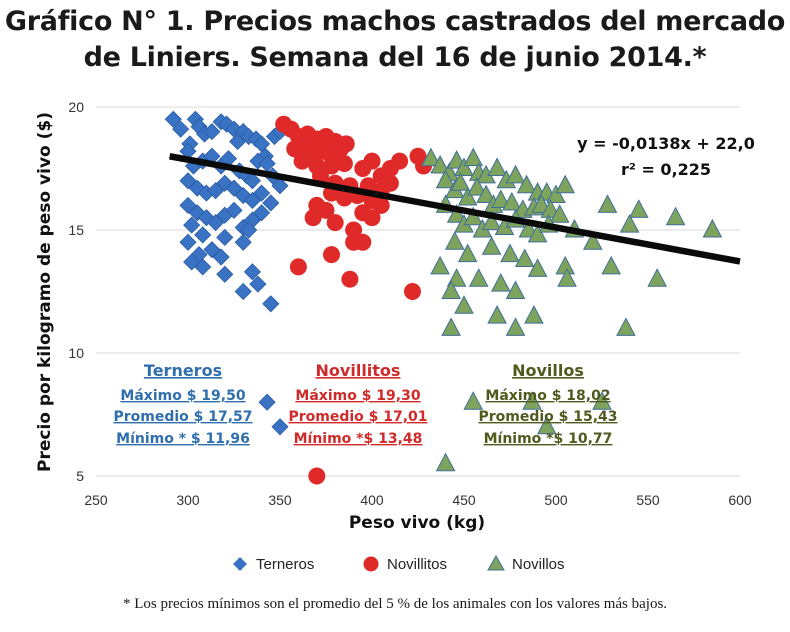  I want to click on x-tick-label-600: 600, so click(740, 500).